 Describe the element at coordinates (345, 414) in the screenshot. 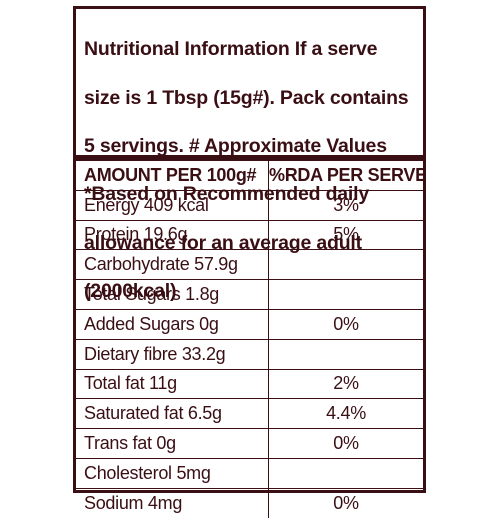

I see `rda-cell: 4.4%` at that location.